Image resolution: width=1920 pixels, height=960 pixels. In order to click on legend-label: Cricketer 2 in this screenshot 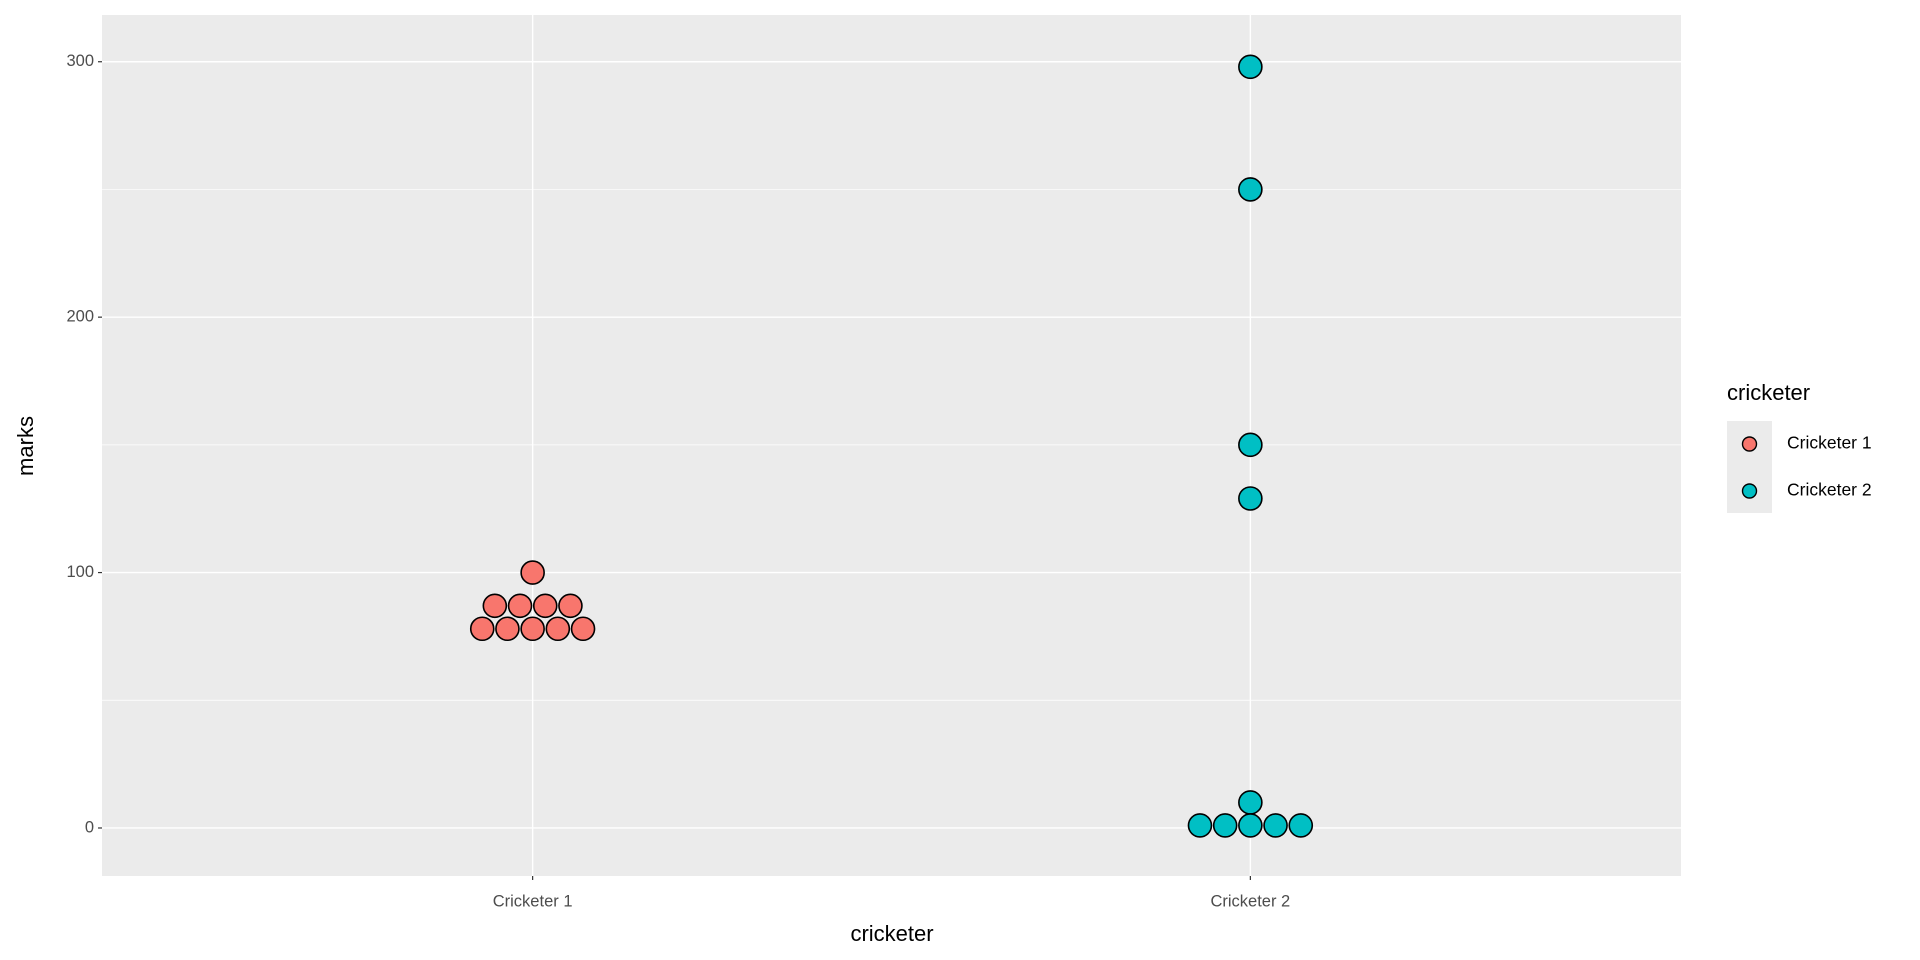, I will do `click(1829, 490)`.